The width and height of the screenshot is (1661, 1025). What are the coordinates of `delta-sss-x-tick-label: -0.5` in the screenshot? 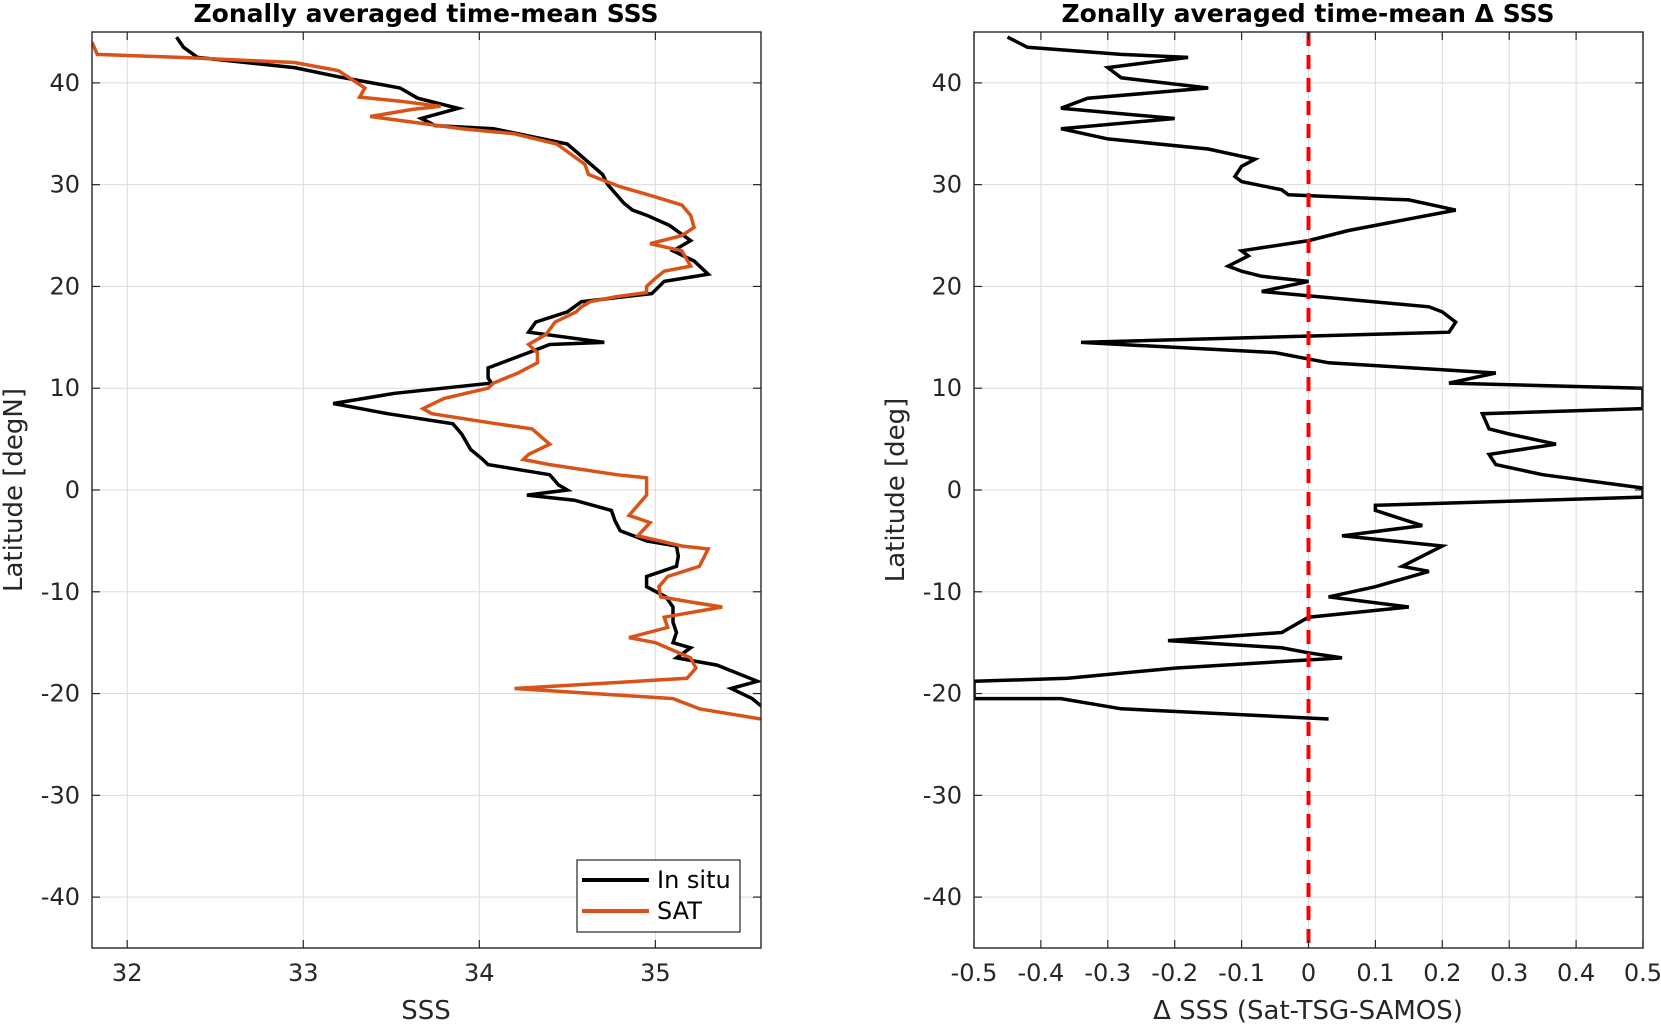 It's located at (974, 973).